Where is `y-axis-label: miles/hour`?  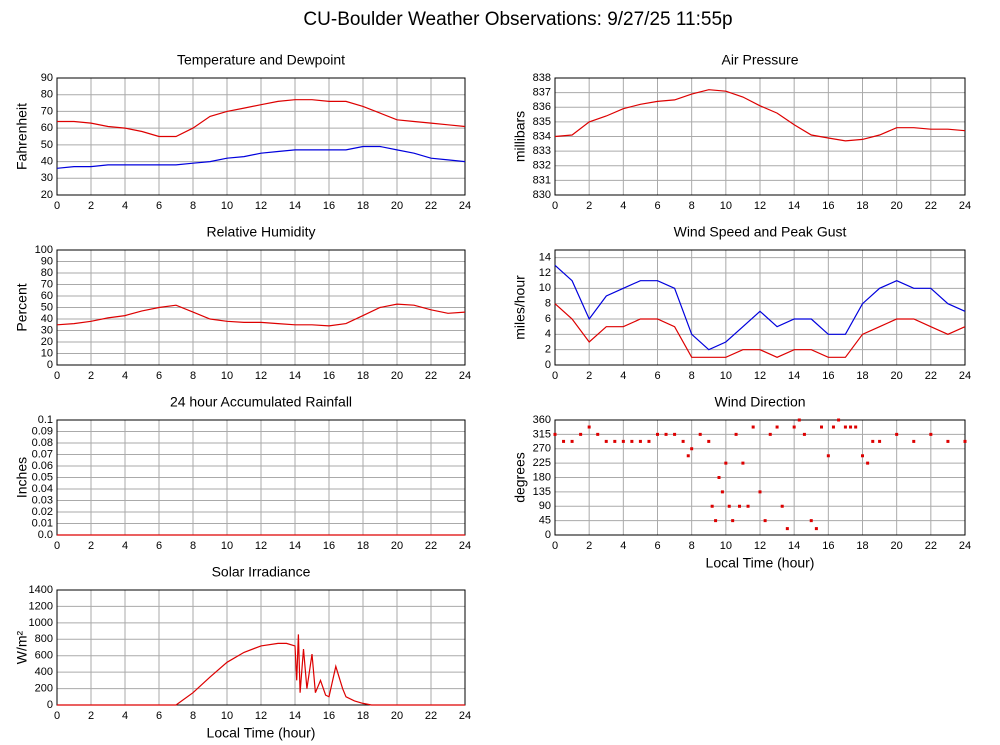 y-axis-label: miles/hour is located at coordinates (520, 307).